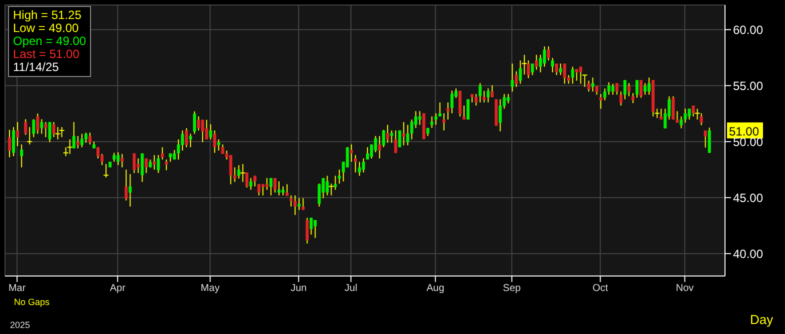 Image resolution: width=785 pixels, height=334 pixels. I want to click on x-tick-label: Nov, so click(685, 288).